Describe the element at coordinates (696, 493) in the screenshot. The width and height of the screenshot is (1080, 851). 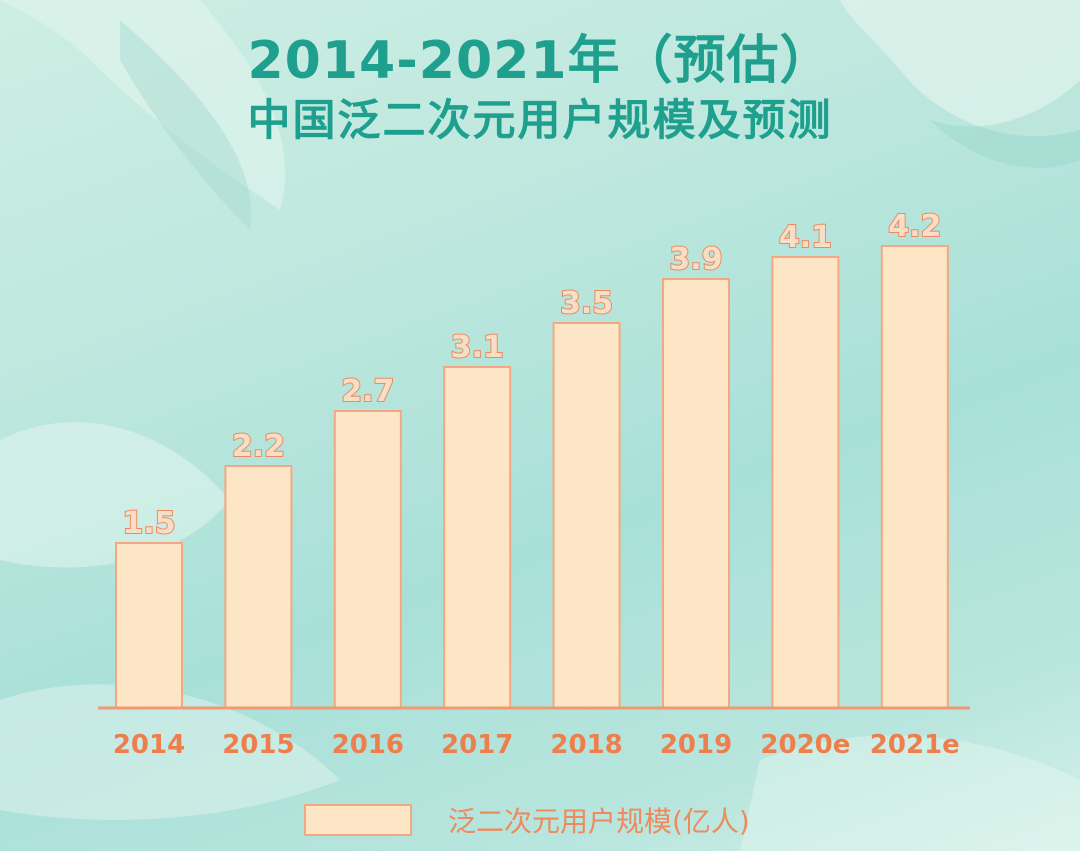
I see `bar-2019` at that location.